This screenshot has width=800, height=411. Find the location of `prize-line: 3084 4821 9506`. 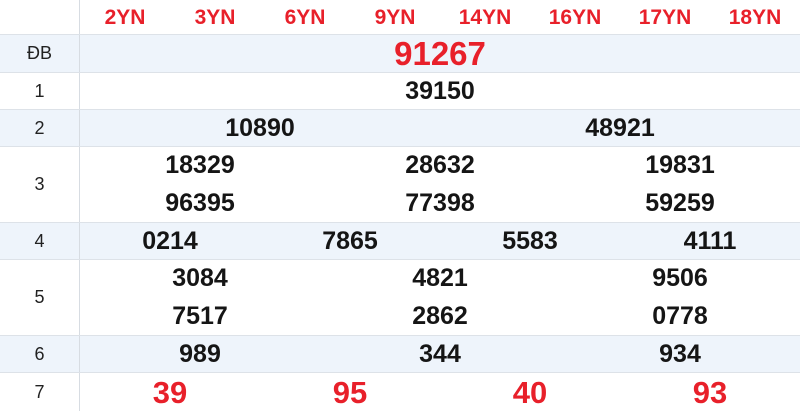

prize-line: 3084 4821 9506 is located at coordinates (440, 279).